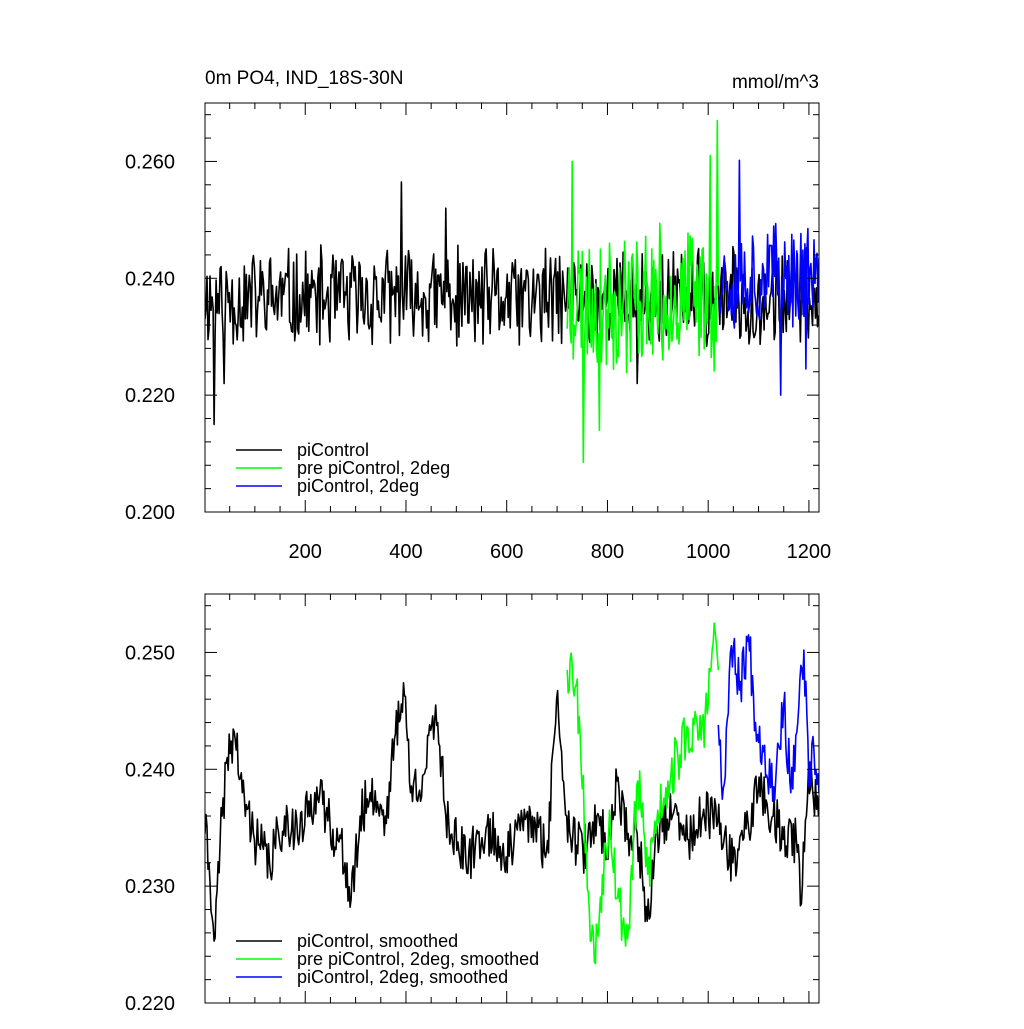  Describe the element at coordinates (304, 78) in the screenshot. I see `top-panel-title: 0m PO4, IND_18S-30N` at that location.